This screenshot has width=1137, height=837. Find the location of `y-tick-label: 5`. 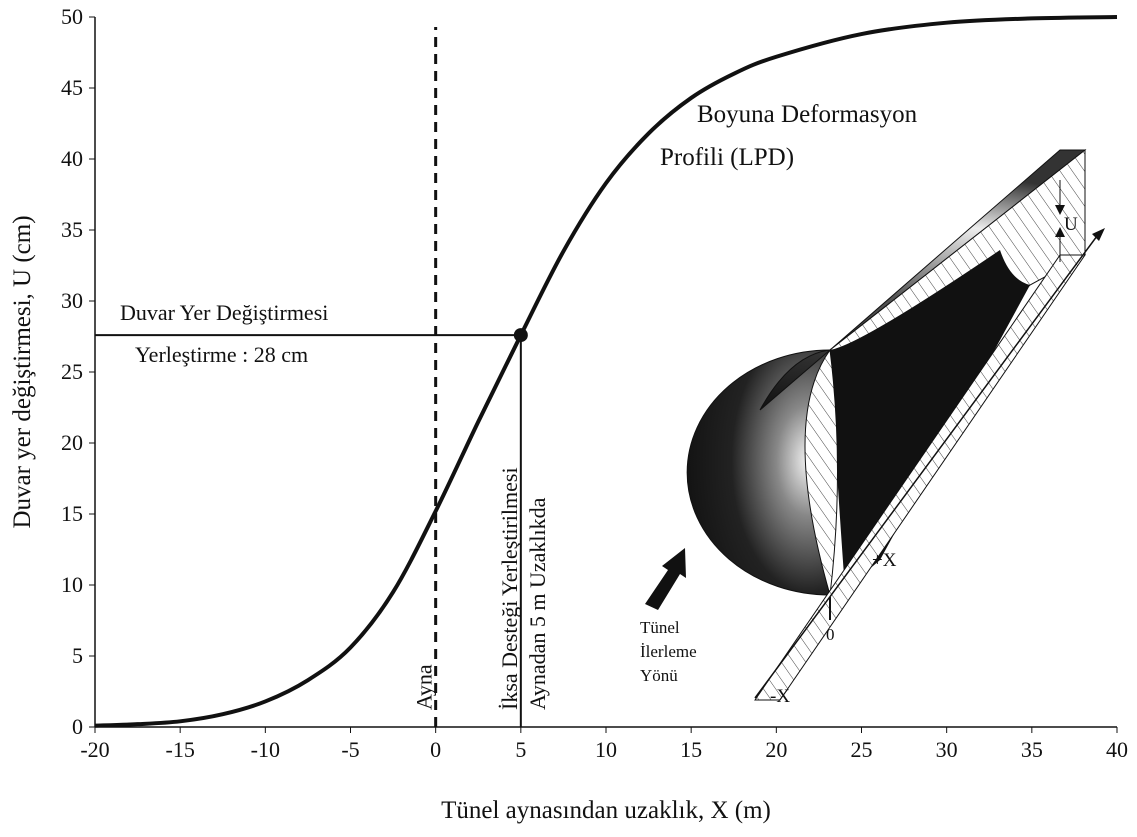

y-tick-label: 5 is located at coordinates (77, 655).